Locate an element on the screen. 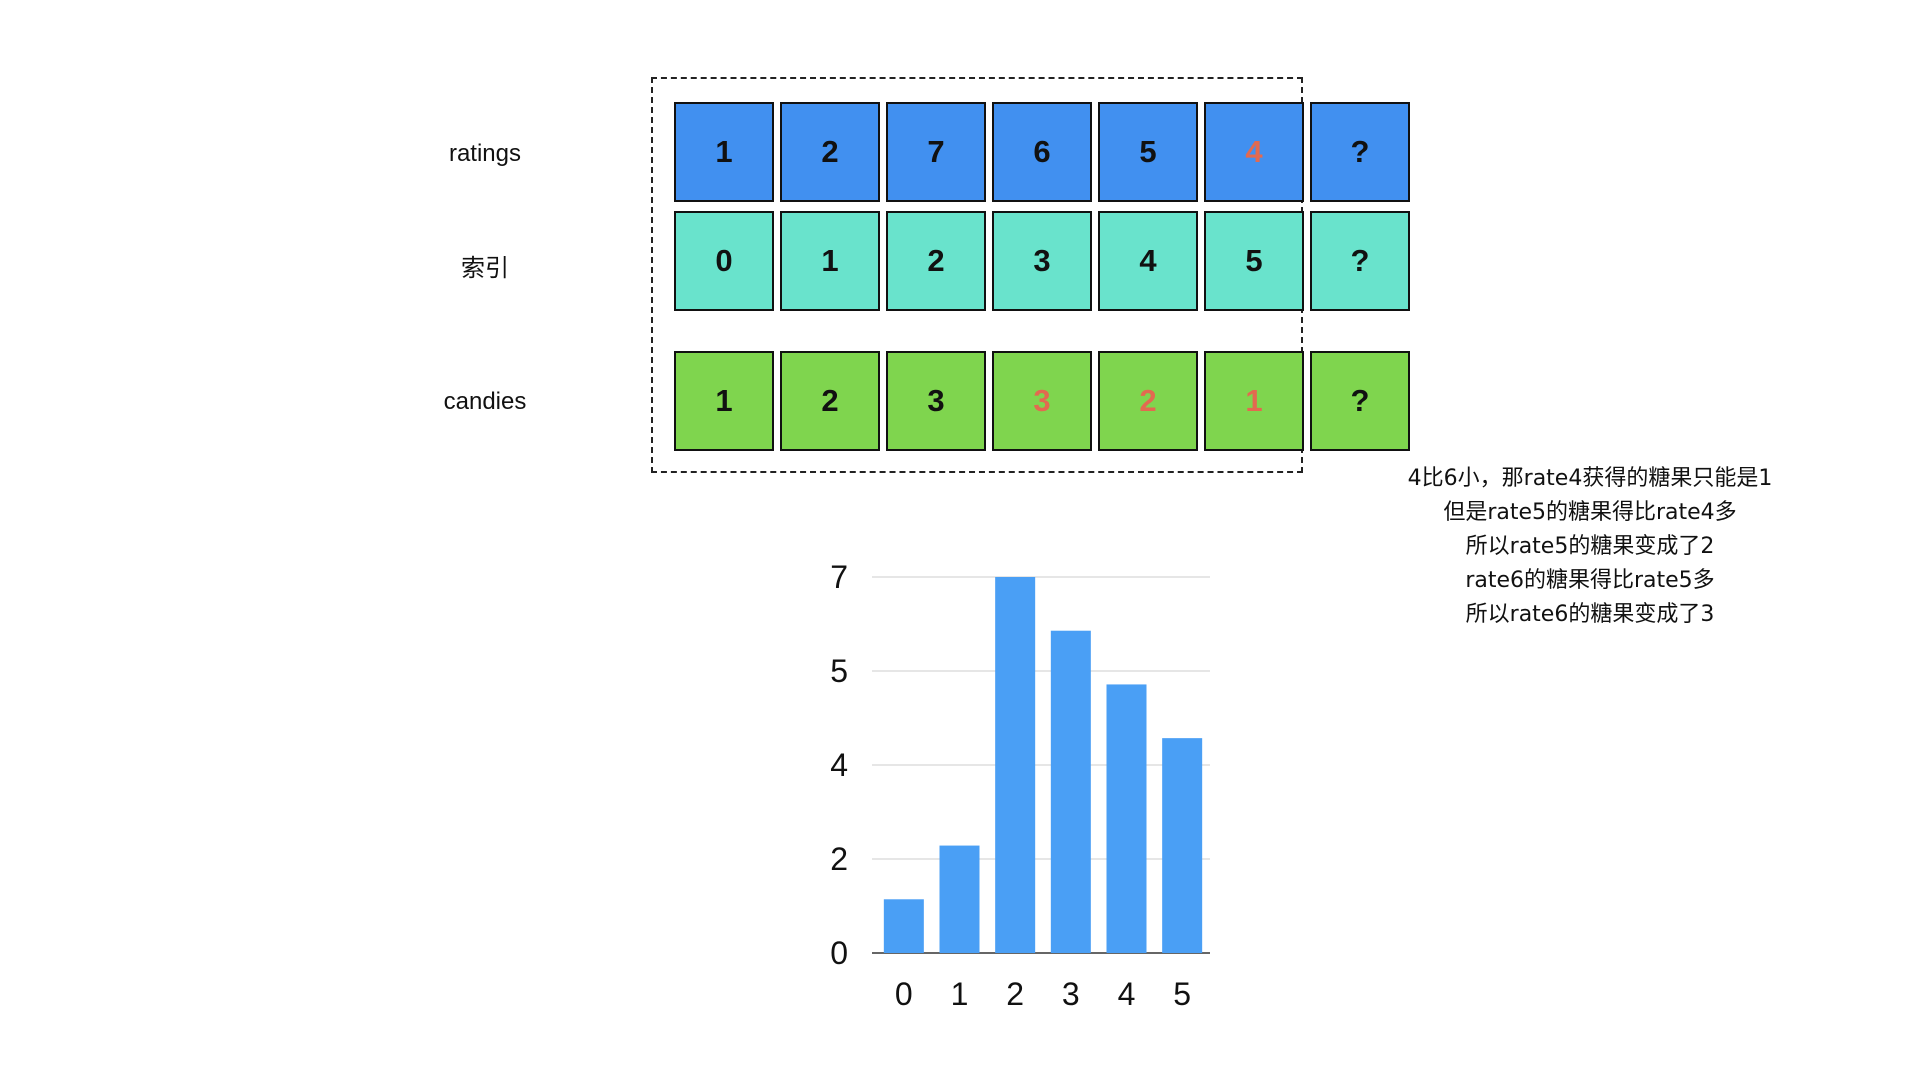 Image resolution: width=1920 pixels, height=1080 pixels. x-tick-label: 4 is located at coordinates (1127, 994).